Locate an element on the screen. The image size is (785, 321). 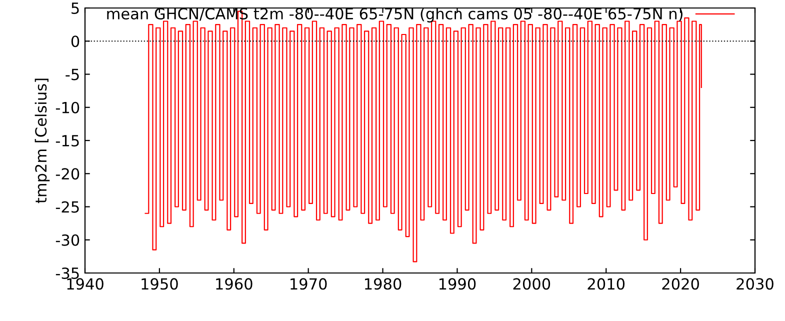
y-axis-title: tmp2m [Celsius] is located at coordinates (42, 141).